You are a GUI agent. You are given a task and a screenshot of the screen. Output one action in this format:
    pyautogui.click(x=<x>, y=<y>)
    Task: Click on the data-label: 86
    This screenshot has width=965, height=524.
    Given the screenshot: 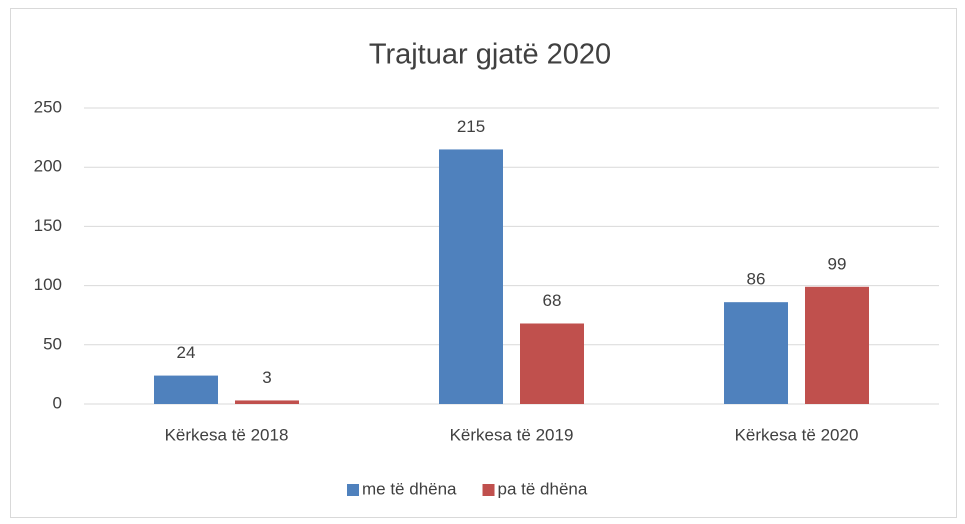 What is the action you would take?
    pyautogui.click(x=756, y=279)
    